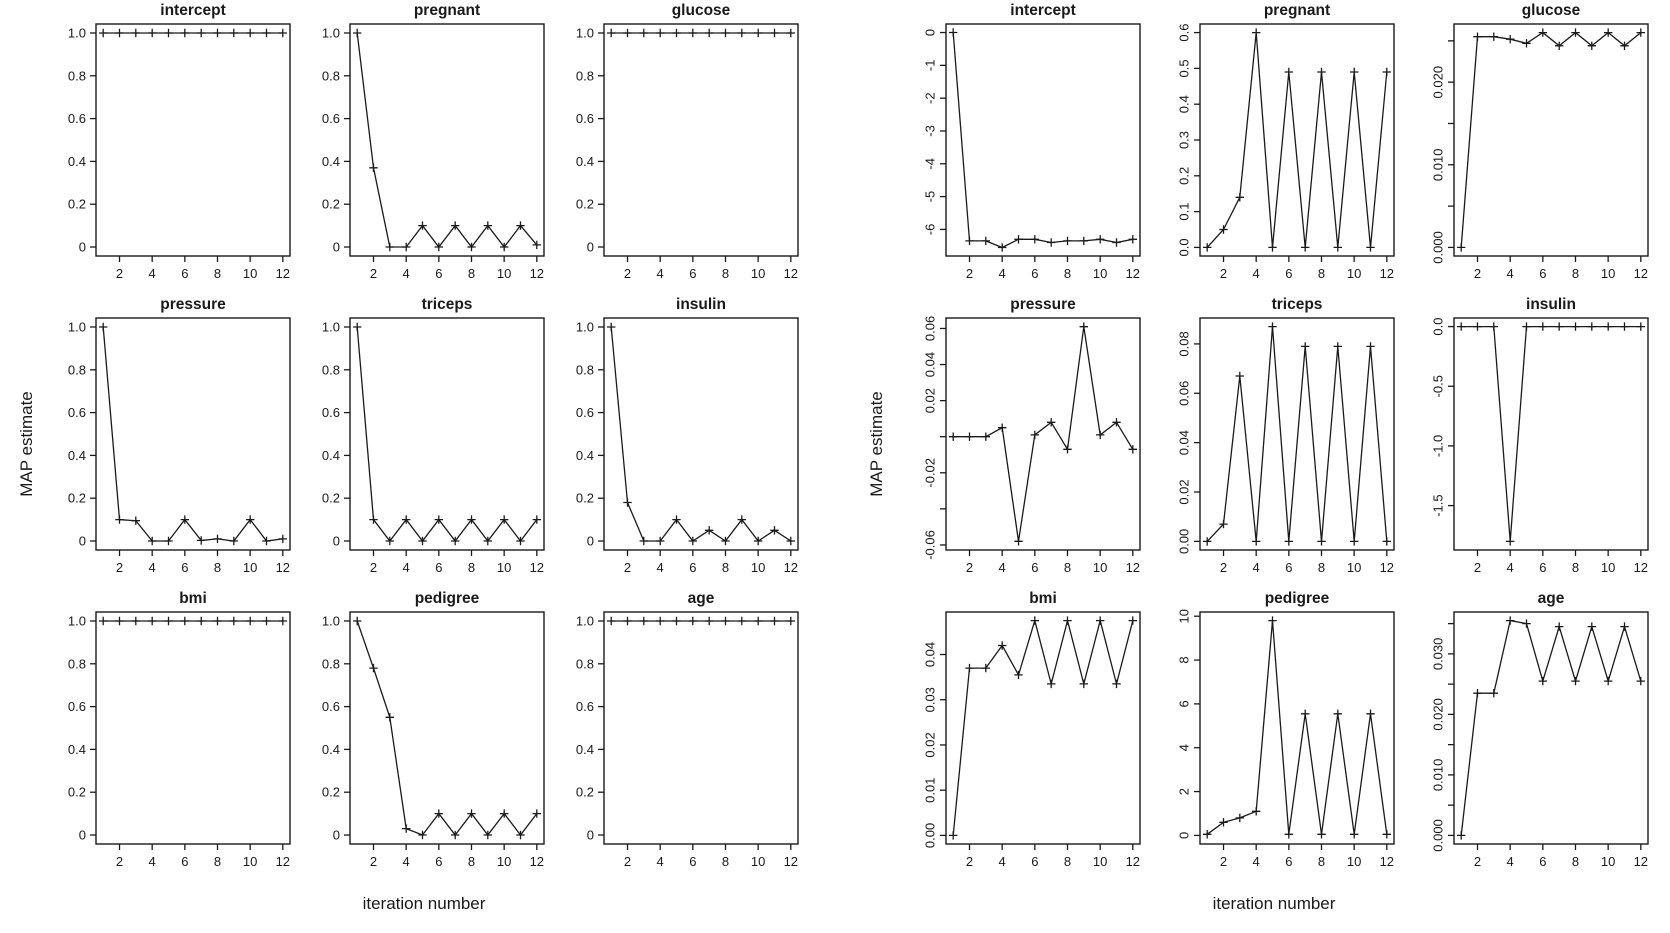 This screenshot has height=933, width=1670. I want to click on panel-right-triceps: triceps 0.00 0.02 0.04 0.06 0.08 2 4 6 8 10 12, so click(1274, 438).